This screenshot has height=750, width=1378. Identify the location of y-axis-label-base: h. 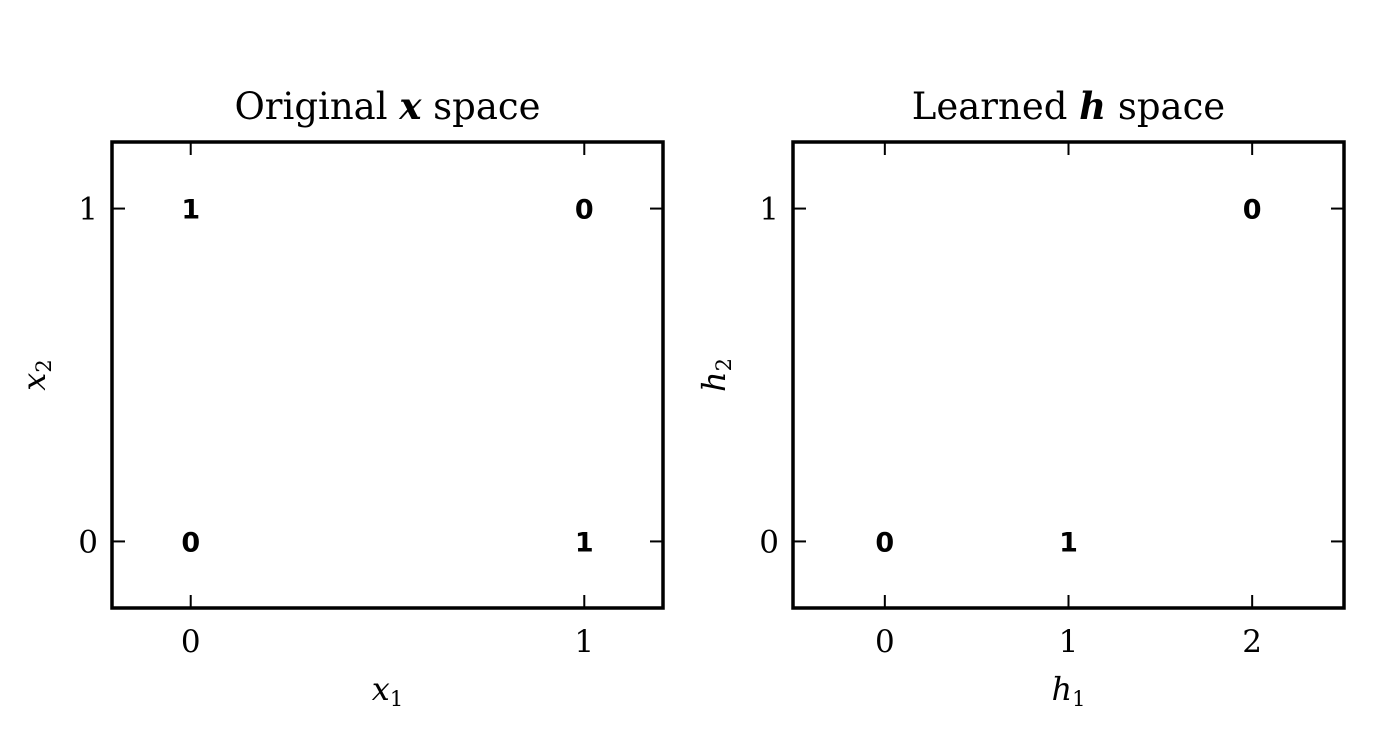
(714, 381).